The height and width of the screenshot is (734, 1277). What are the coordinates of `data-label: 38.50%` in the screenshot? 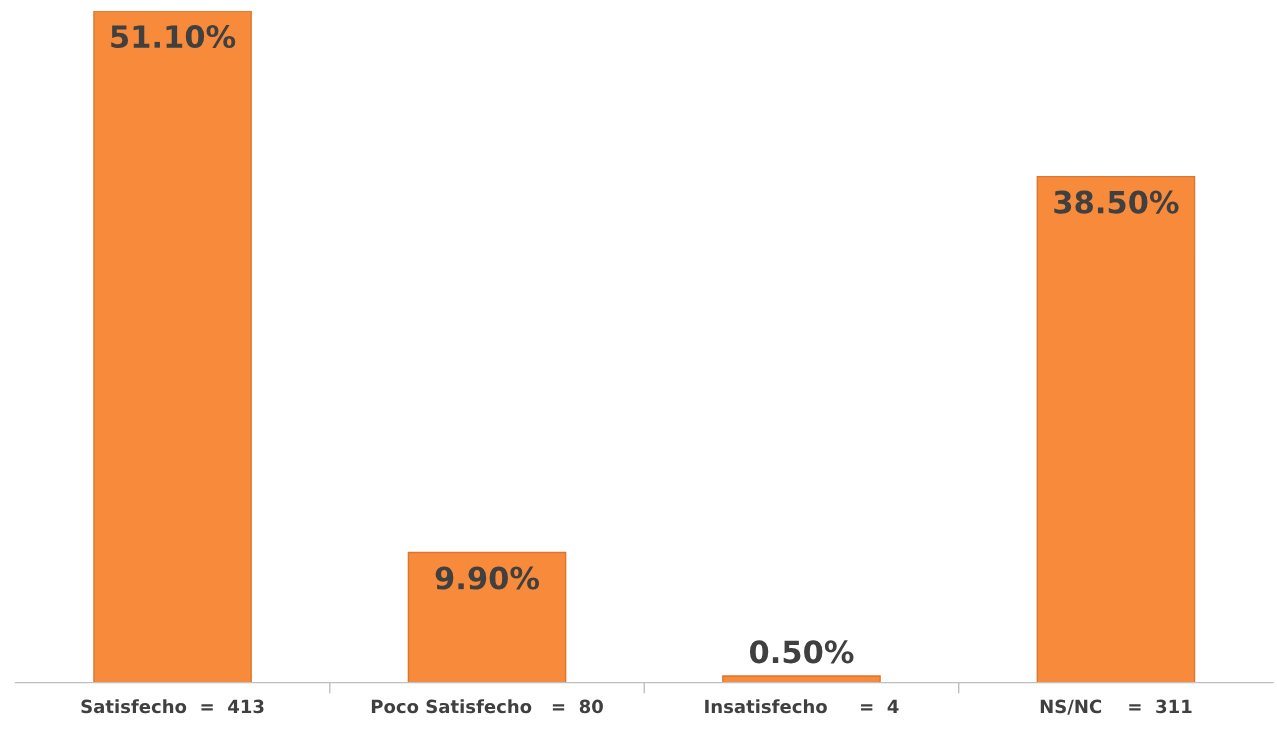 It's located at (1116, 202).